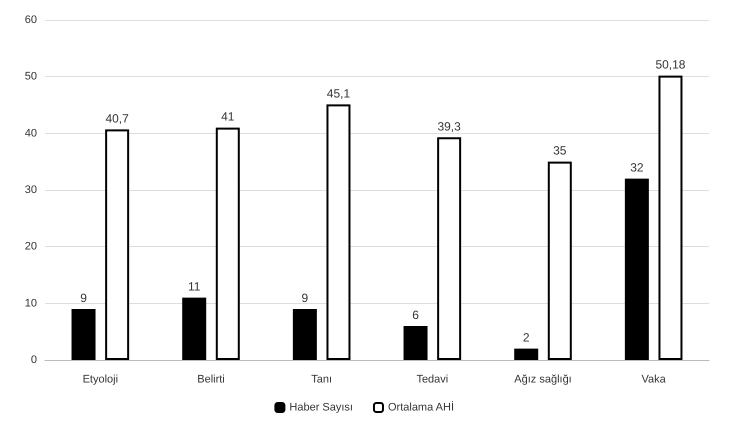 The image size is (729, 430). What do you see at coordinates (100, 380) in the screenshot?
I see `x-tick-label: Etyoloji` at bounding box center [100, 380].